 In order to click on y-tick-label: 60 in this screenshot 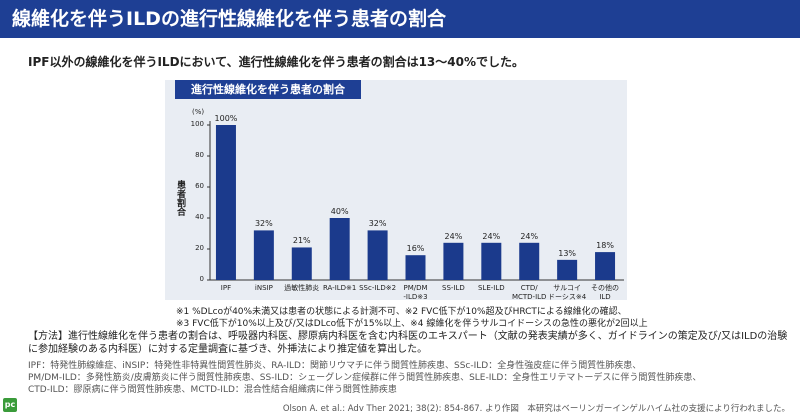, I will do `click(199, 186)`.